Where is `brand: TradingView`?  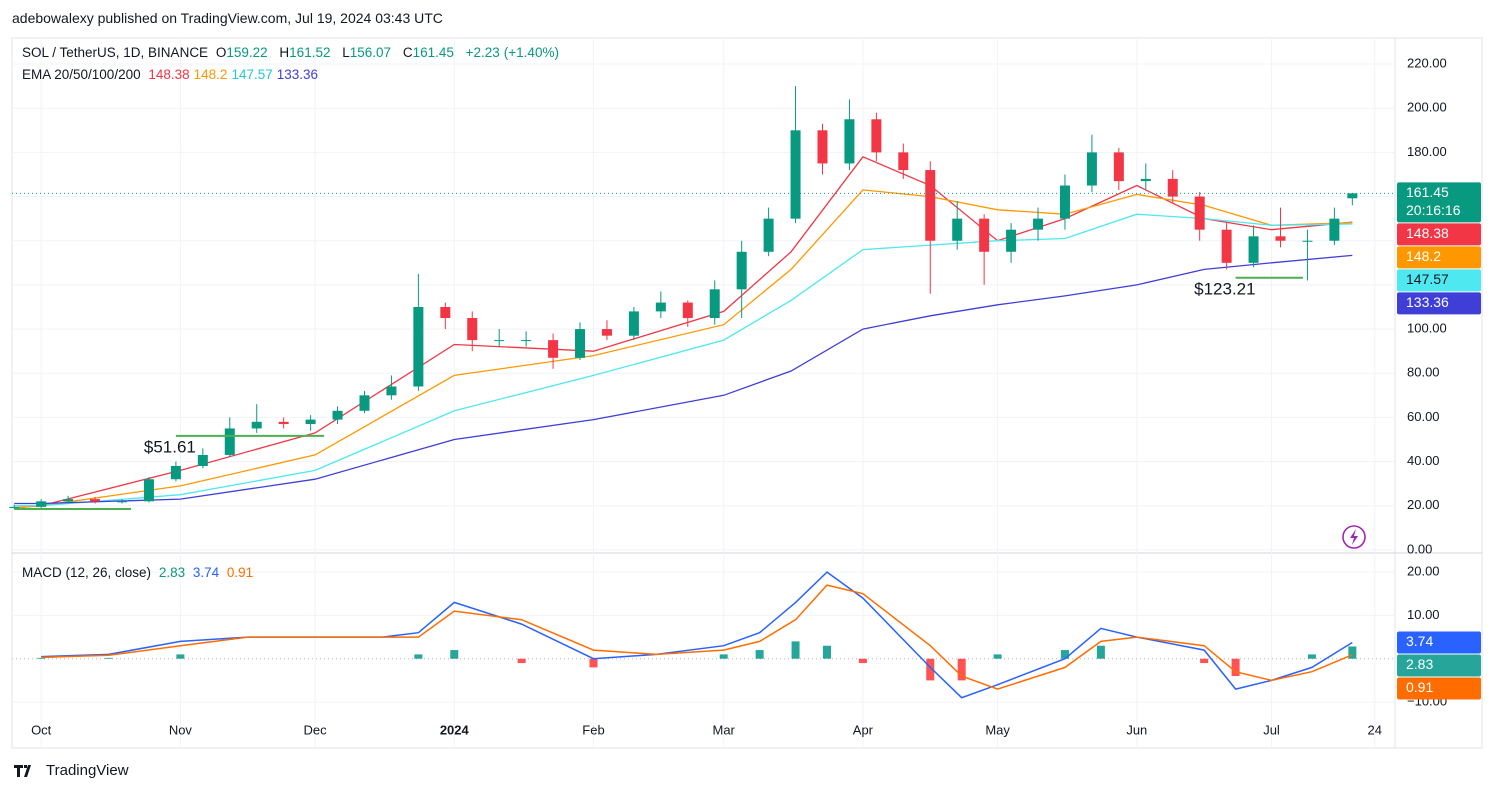
brand: TradingView is located at coordinates (87, 770).